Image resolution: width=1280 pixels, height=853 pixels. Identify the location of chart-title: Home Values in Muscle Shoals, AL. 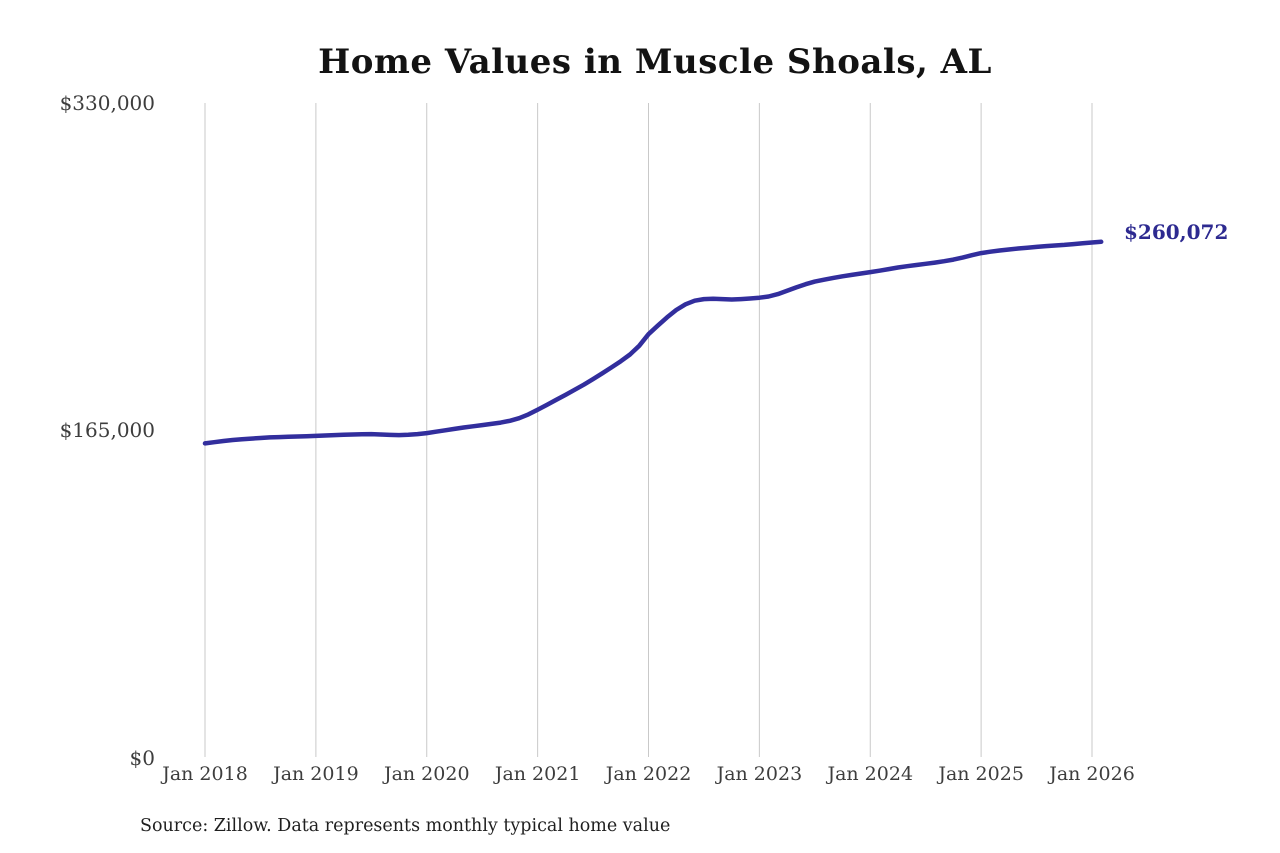
(655, 62).